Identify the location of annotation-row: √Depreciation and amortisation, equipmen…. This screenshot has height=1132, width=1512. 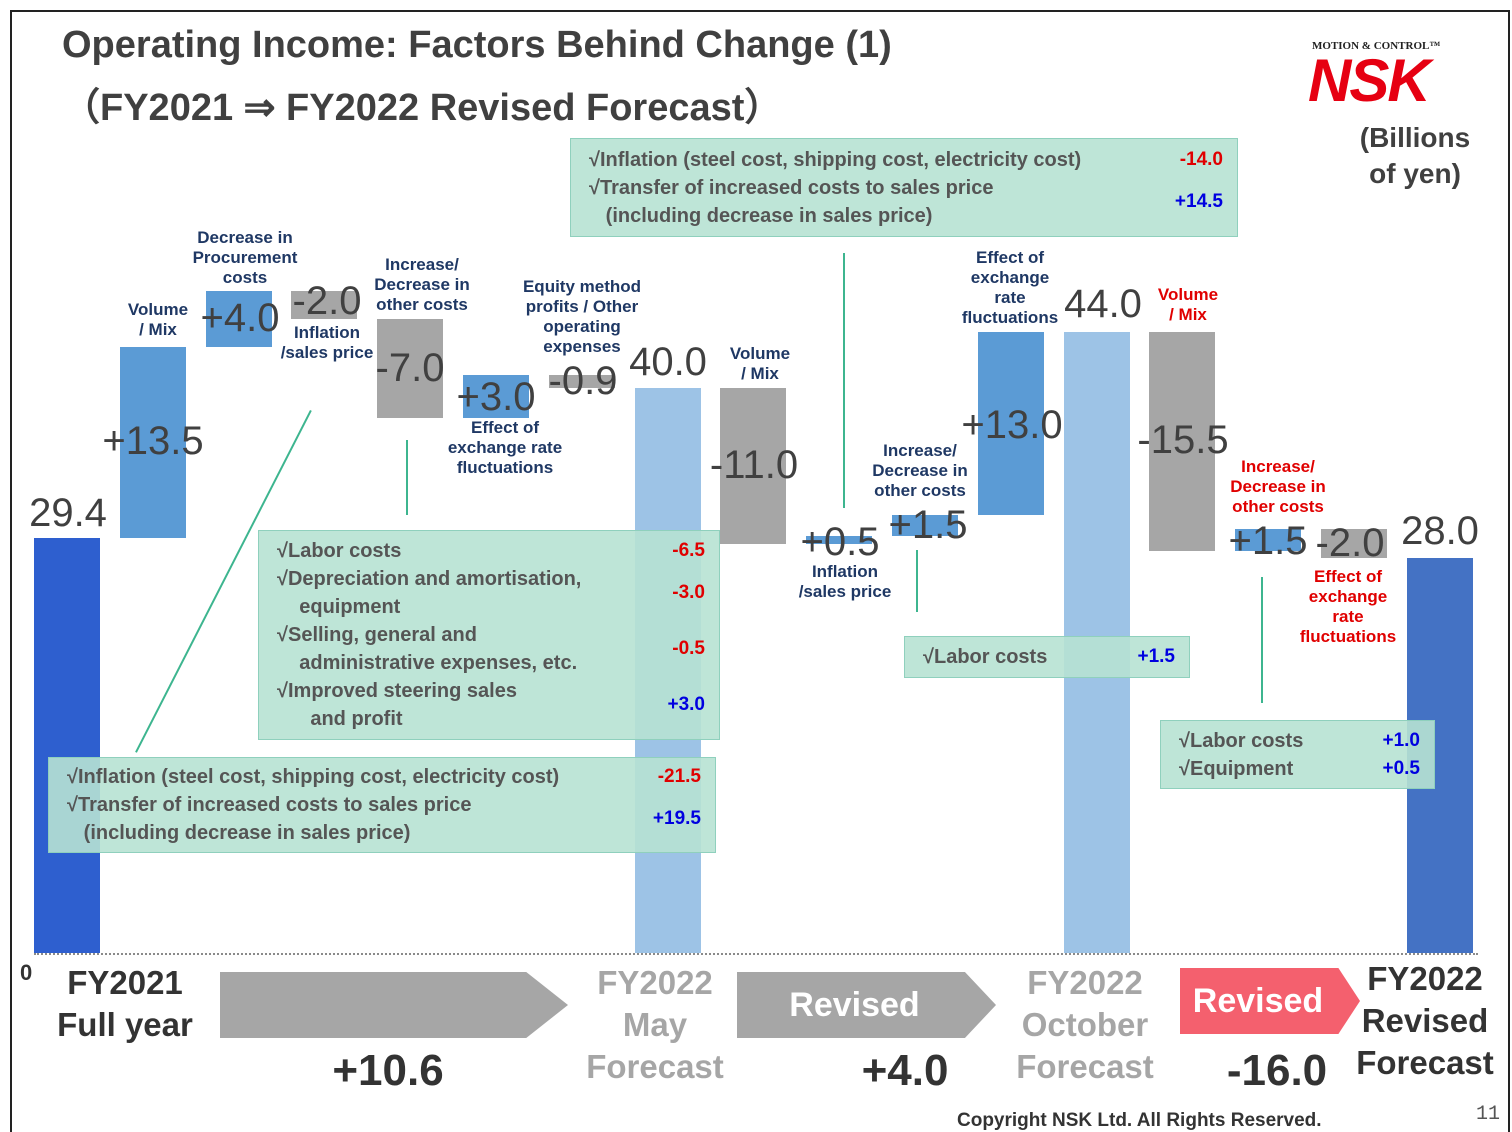
(491, 593).